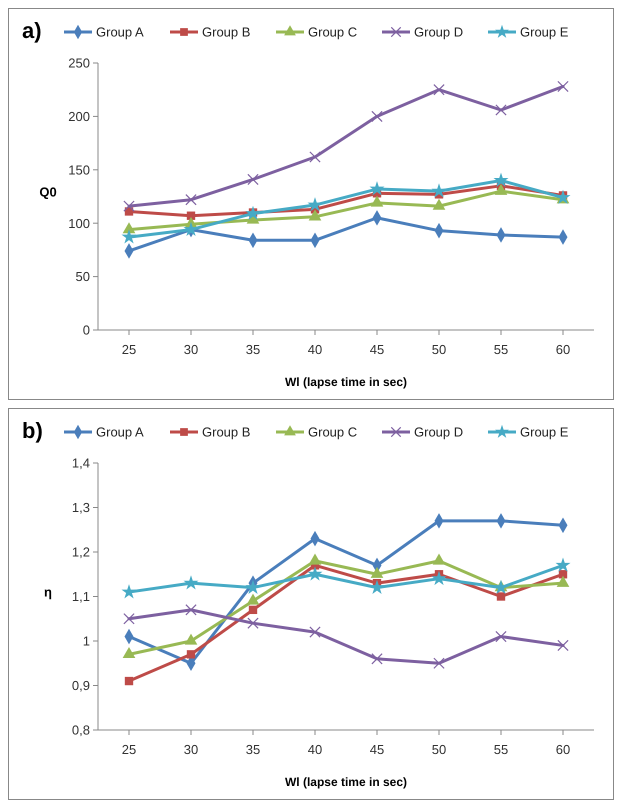 This screenshot has width=622, height=810. Describe the element at coordinates (81, 463) in the screenshot. I see `y-tick-label: 1,4` at that location.